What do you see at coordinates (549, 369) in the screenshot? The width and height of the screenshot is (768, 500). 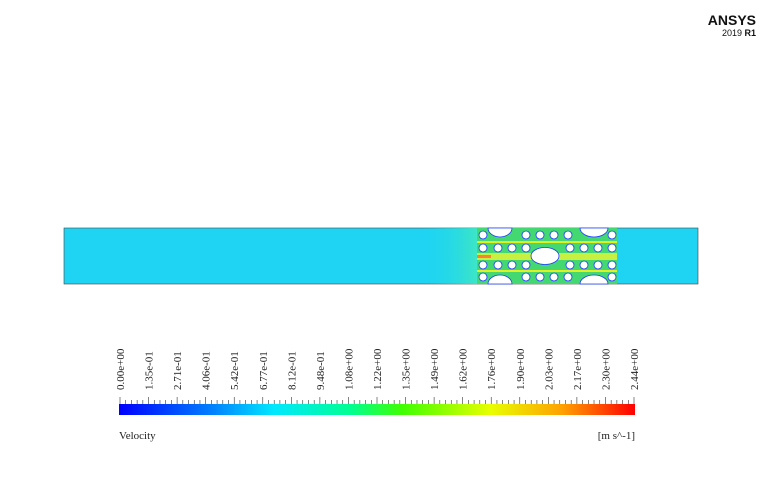 I see `colorbar-tick-label: 2.03e+00` at bounding box center [549, 369].